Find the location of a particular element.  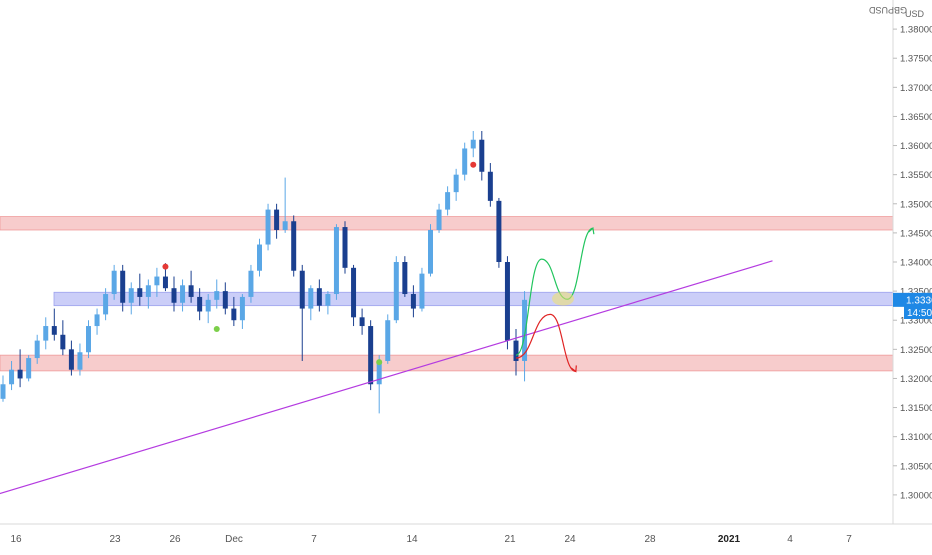

bearish-projection is located at coordinates (546, 343).